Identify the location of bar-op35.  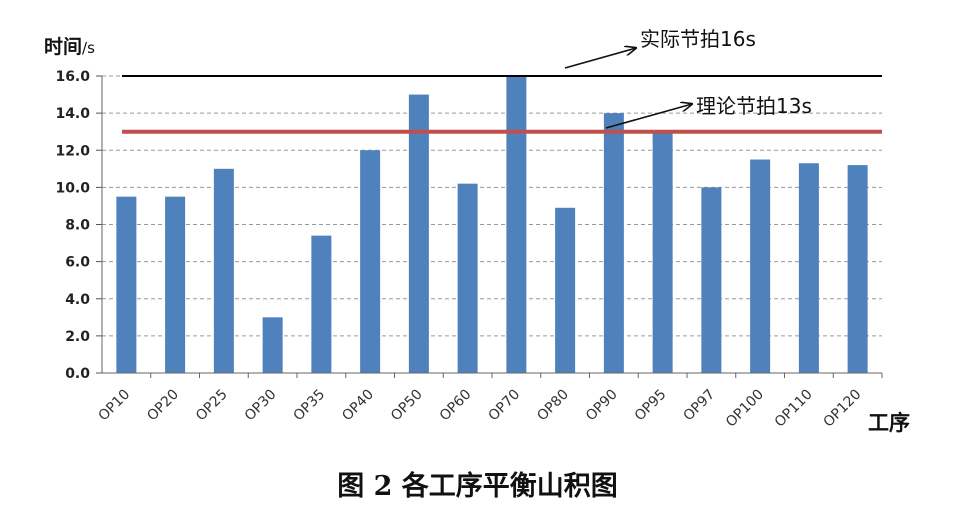
(321, 304).